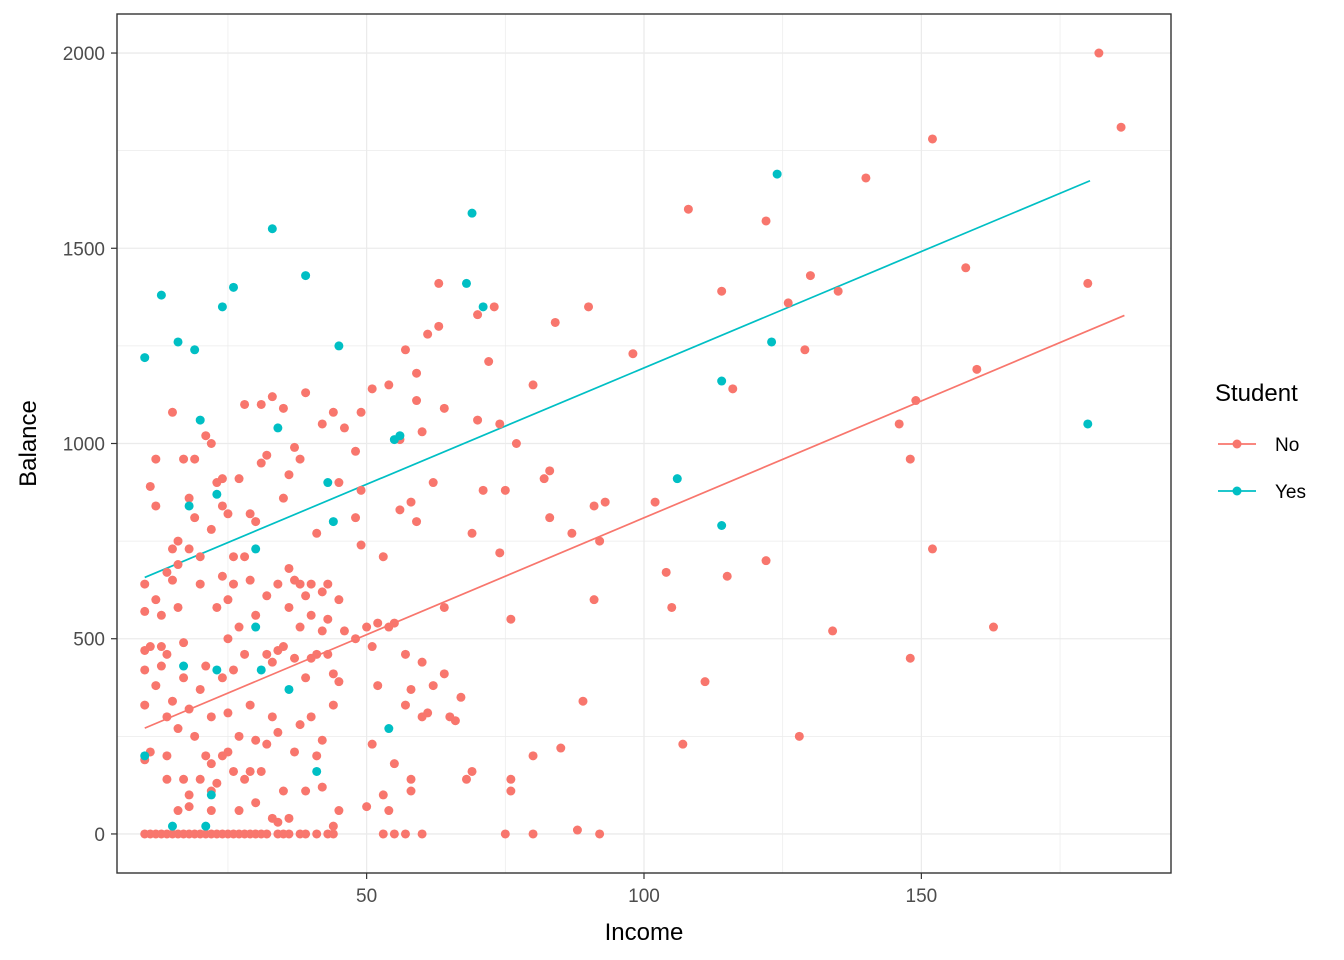 This screenshot has height=960, width=1344. I want to click on x-tick-label: 50, so click(366, 896).